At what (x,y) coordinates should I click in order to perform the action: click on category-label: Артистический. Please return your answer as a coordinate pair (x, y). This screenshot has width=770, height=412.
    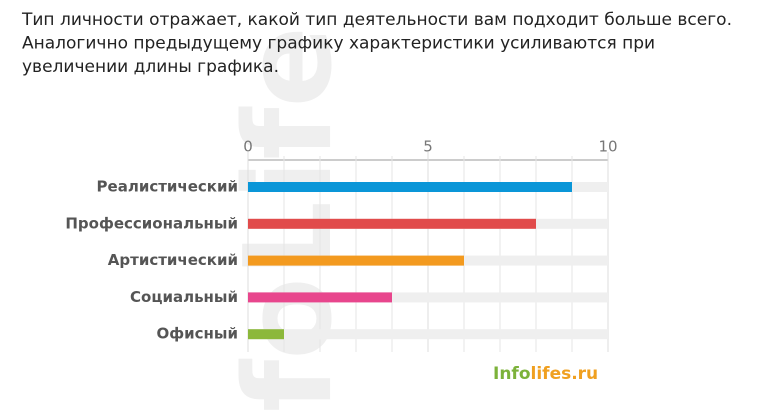
    Looking at the image, I should click on (173, 260).